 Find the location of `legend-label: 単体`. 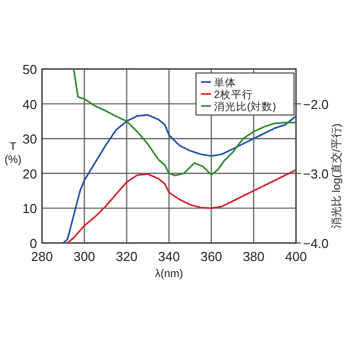

legend-label: 単体 is located at coordinates (225, 83).